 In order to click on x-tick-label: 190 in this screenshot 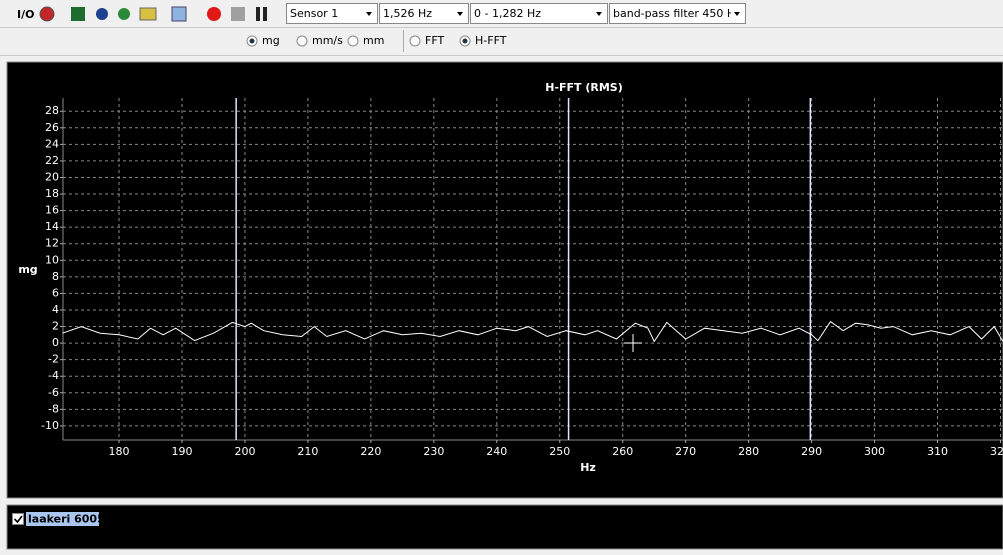, I will do `click(181, 451)`.